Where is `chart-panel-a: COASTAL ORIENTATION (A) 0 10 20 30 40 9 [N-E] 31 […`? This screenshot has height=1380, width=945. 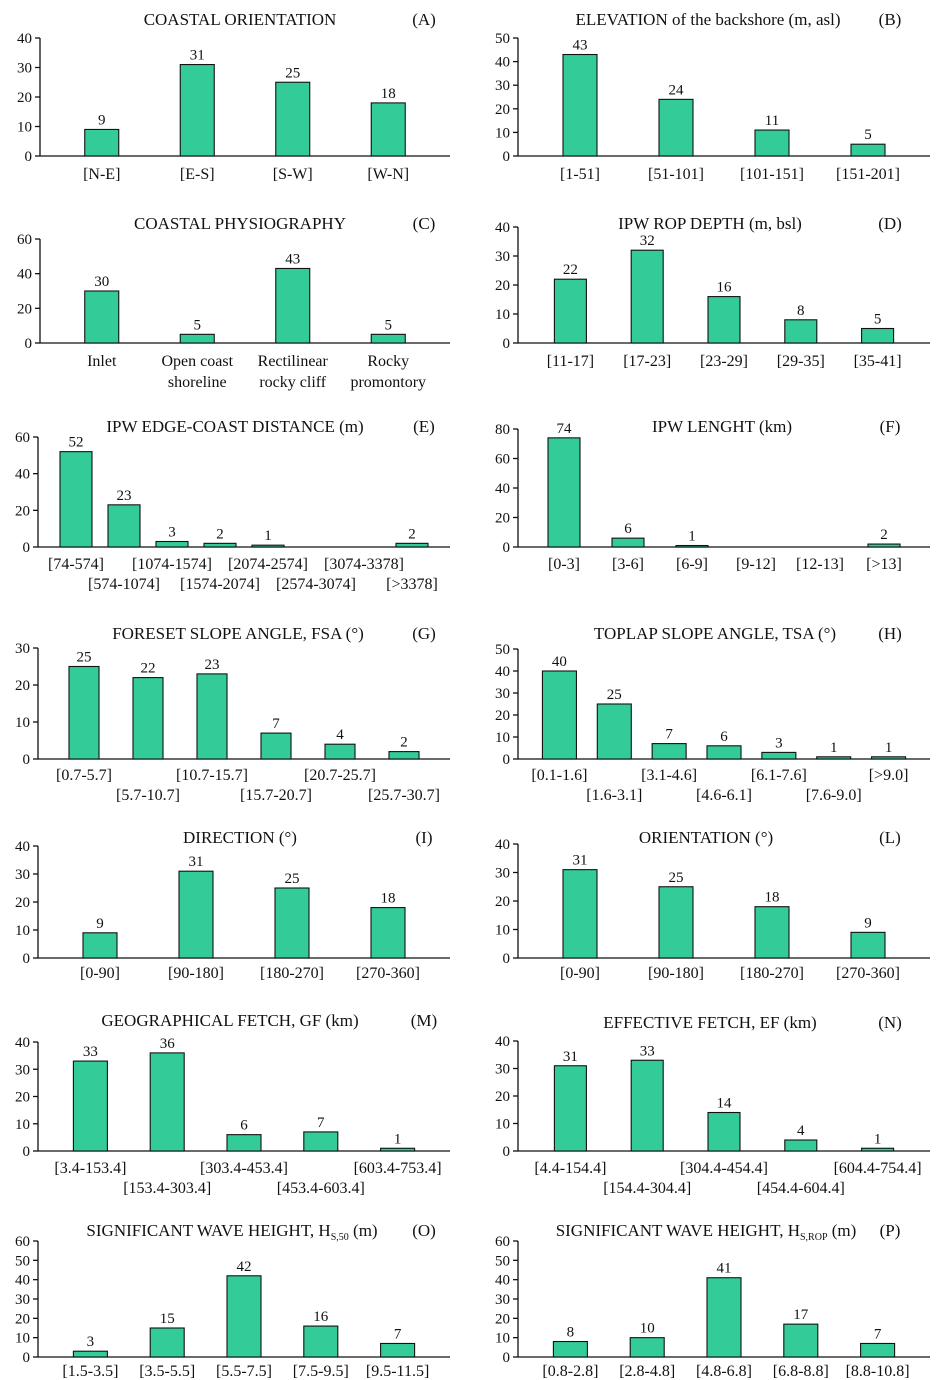 chart-panel-a: COASTAL ORIENTATION (A) 0 10 20 30 40 9 [N-E] 31 [… is located at coordinates (233, 96).